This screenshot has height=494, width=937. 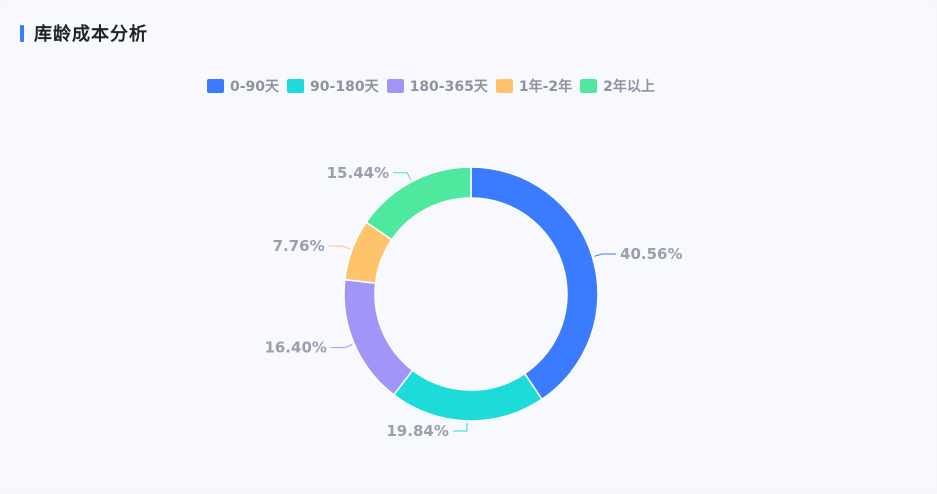 I want to click on legend-label: 2年以上, so click(x=629, y=87).